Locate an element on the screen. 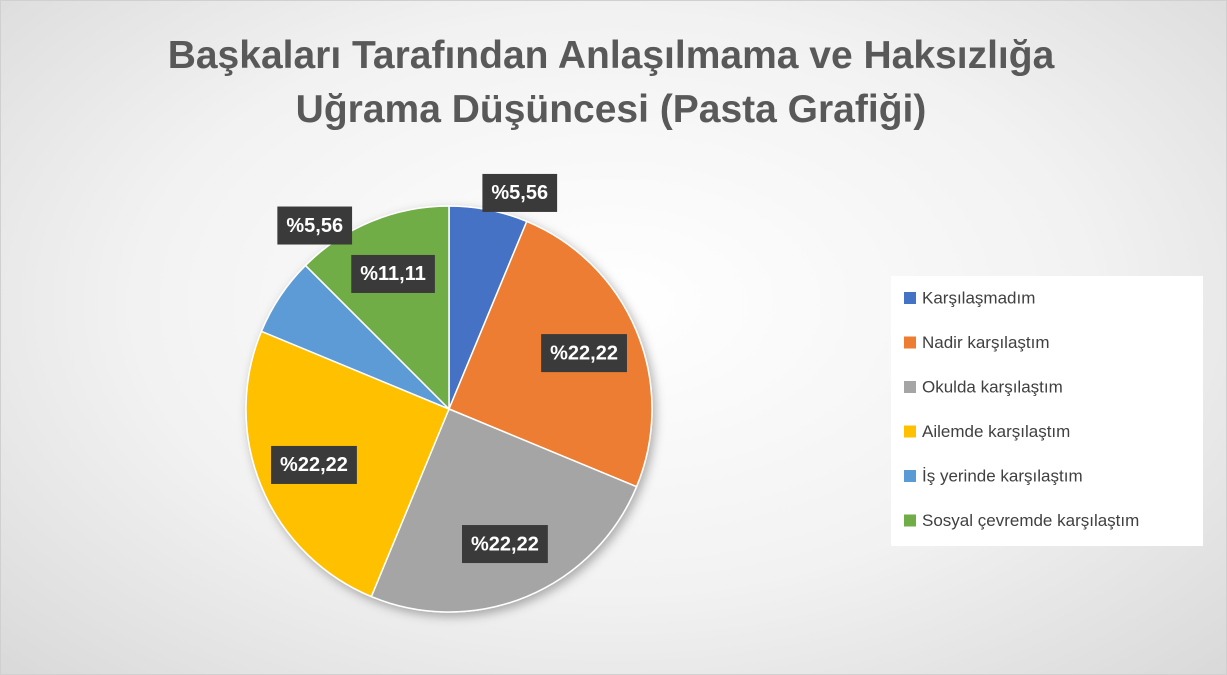  legend-label: Nadir karşılaştım is located at coordinates (986, 342).